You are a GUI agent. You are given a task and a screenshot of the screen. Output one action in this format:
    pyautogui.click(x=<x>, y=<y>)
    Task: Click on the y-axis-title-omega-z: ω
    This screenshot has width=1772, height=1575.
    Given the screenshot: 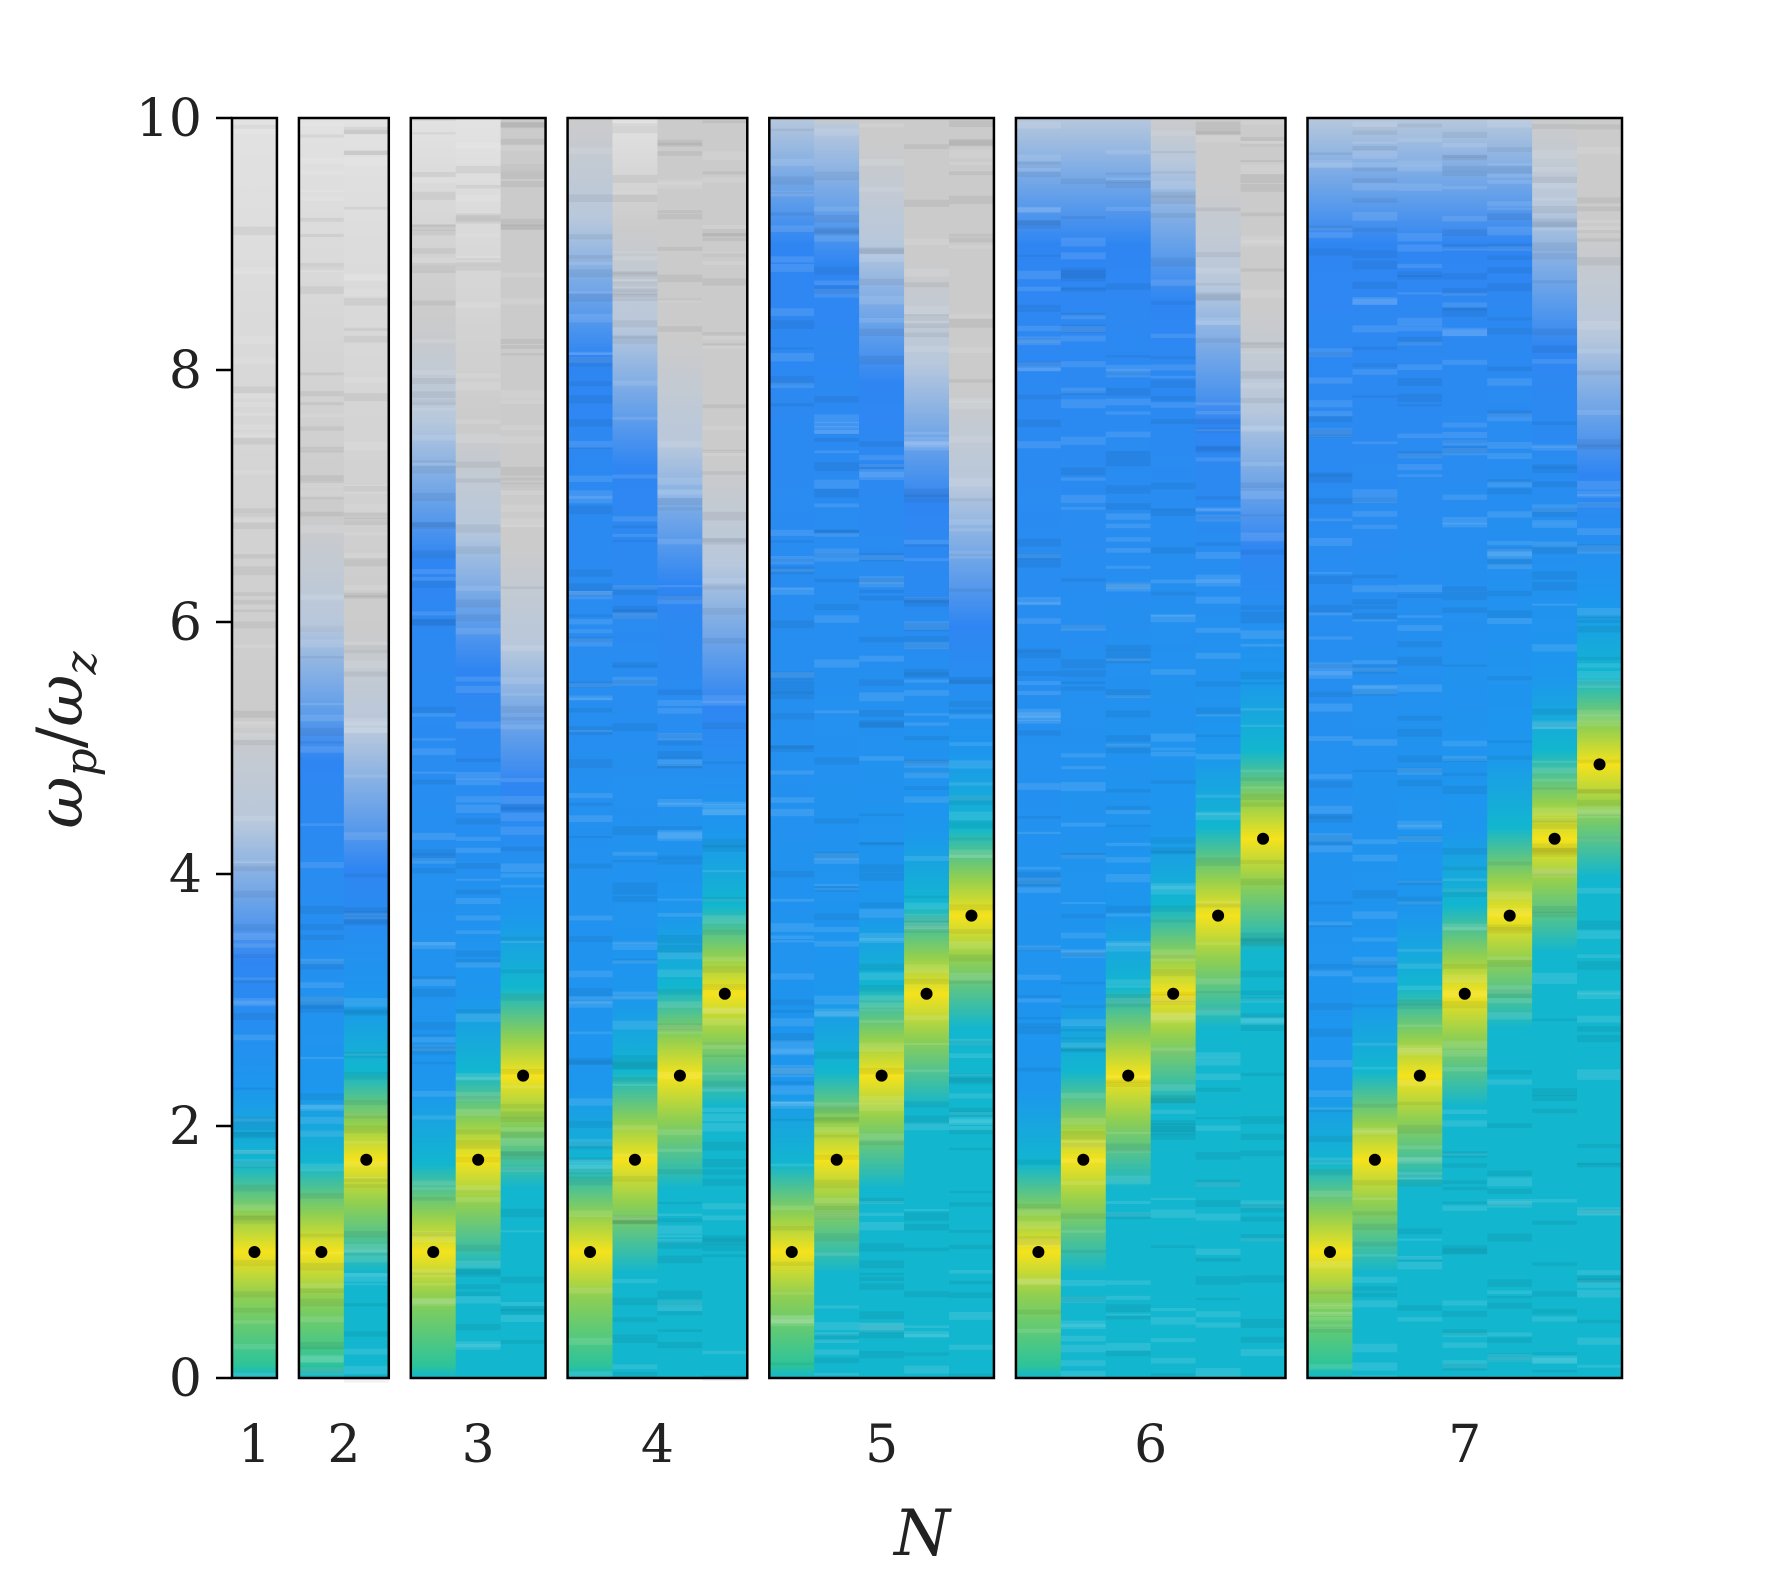 What is the action you would take?
    pyautogui.click(x=61, y=701)
    